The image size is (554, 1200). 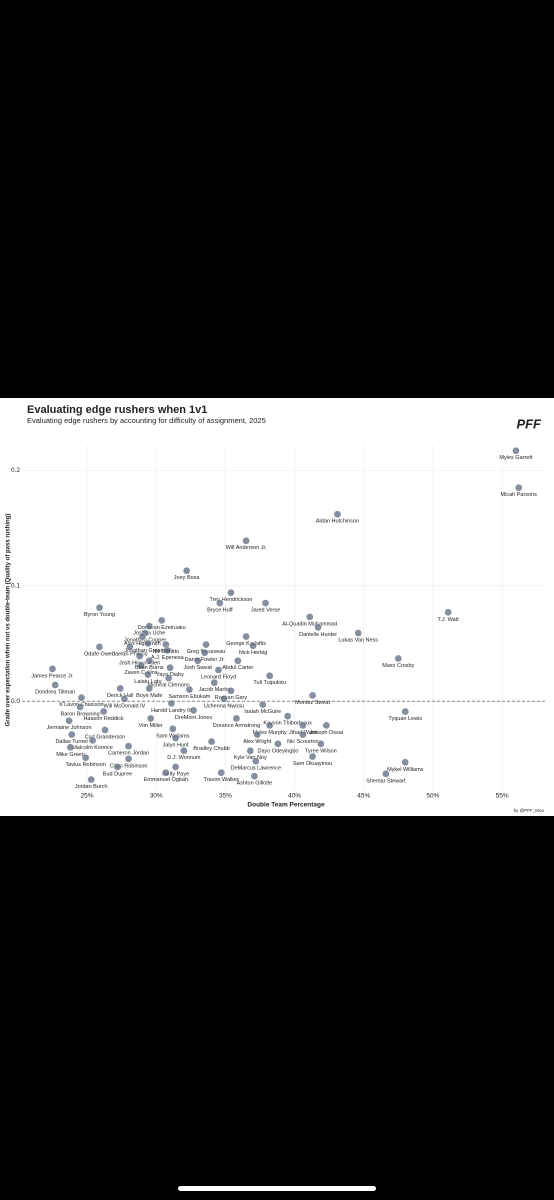 I want to click on point-label: Harold Landry III, so click(x=171, y=711).